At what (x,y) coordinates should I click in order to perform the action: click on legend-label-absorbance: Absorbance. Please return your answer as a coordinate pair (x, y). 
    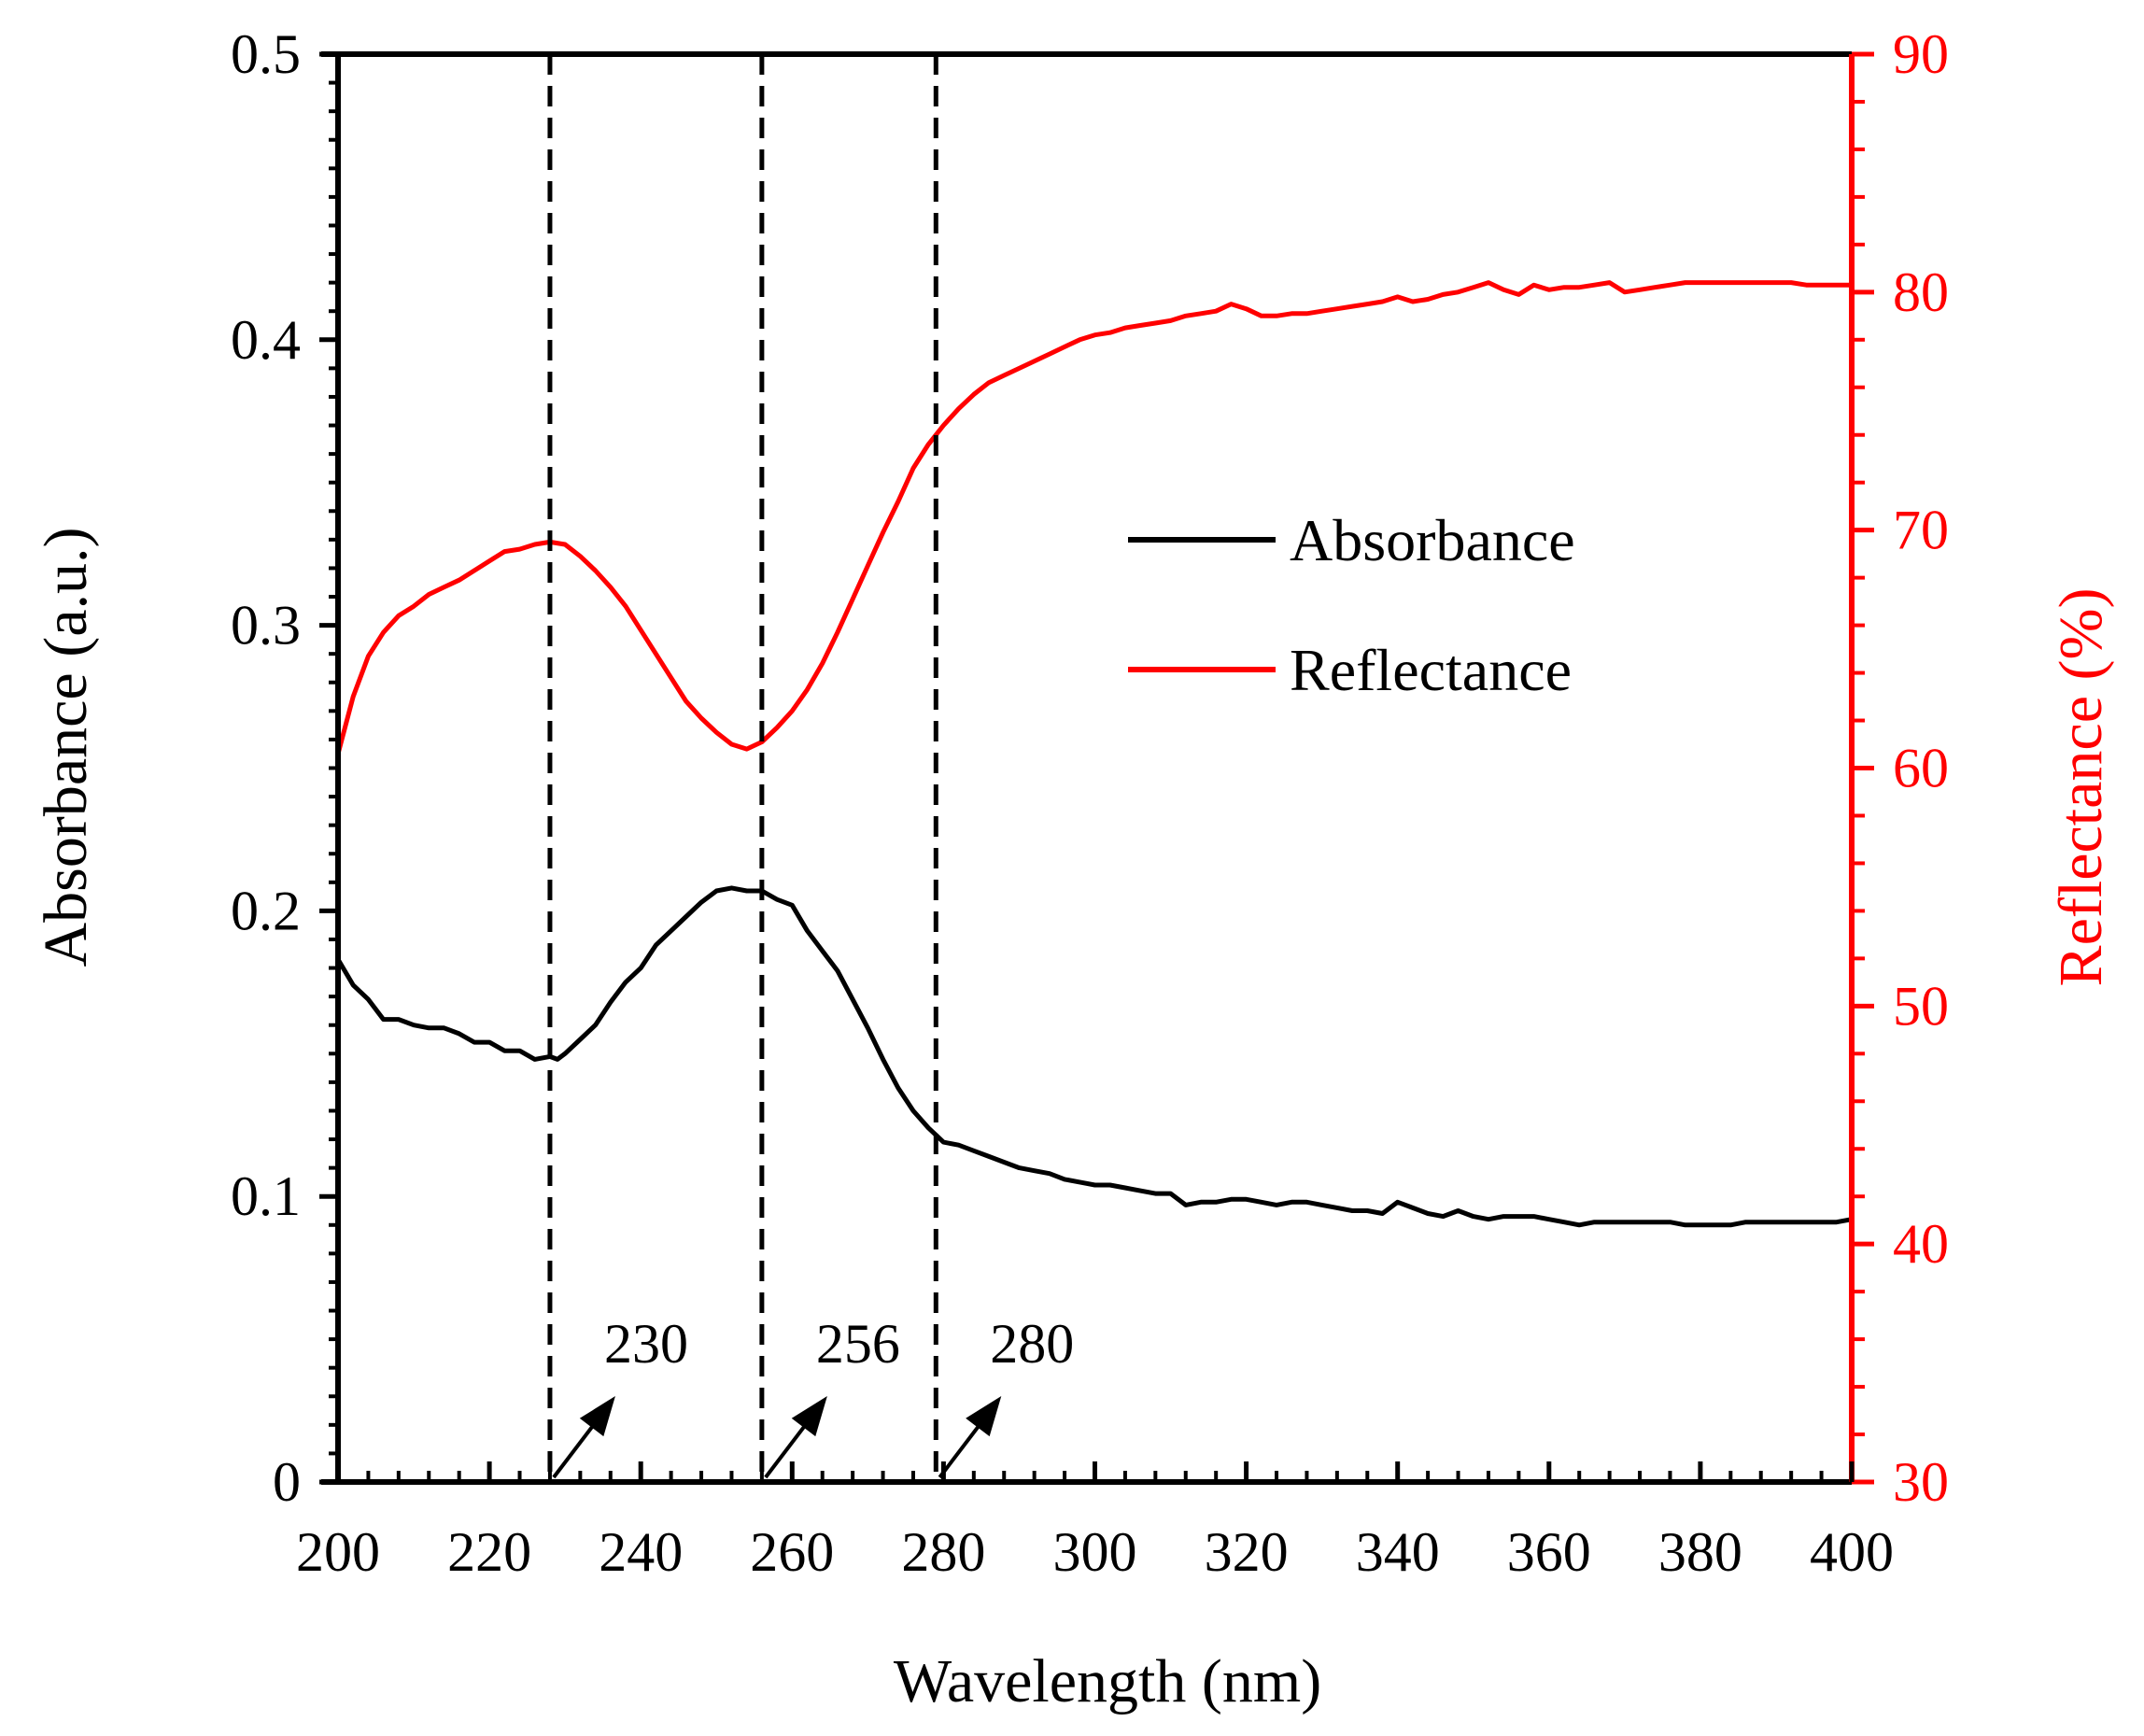
    Looking at the image, I should click on (1432, 540).